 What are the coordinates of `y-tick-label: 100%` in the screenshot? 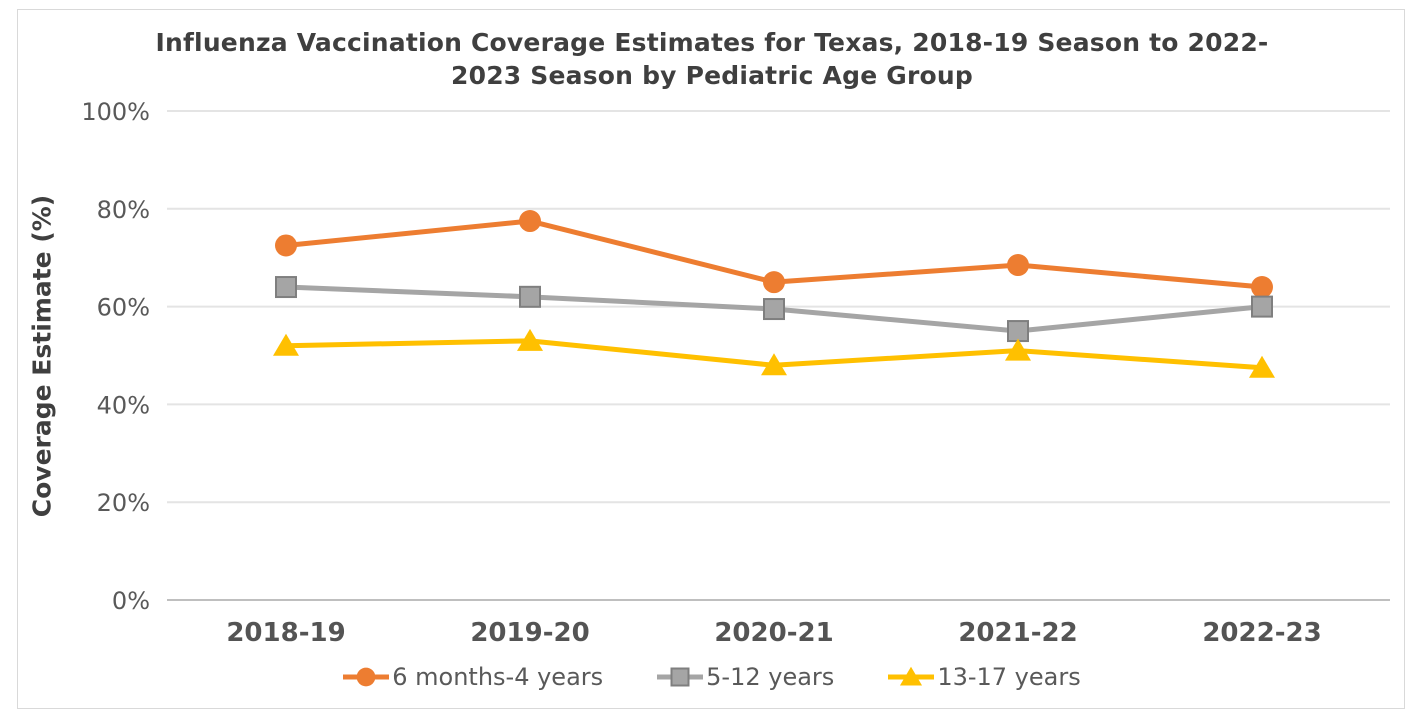 It's located at (115, 112).